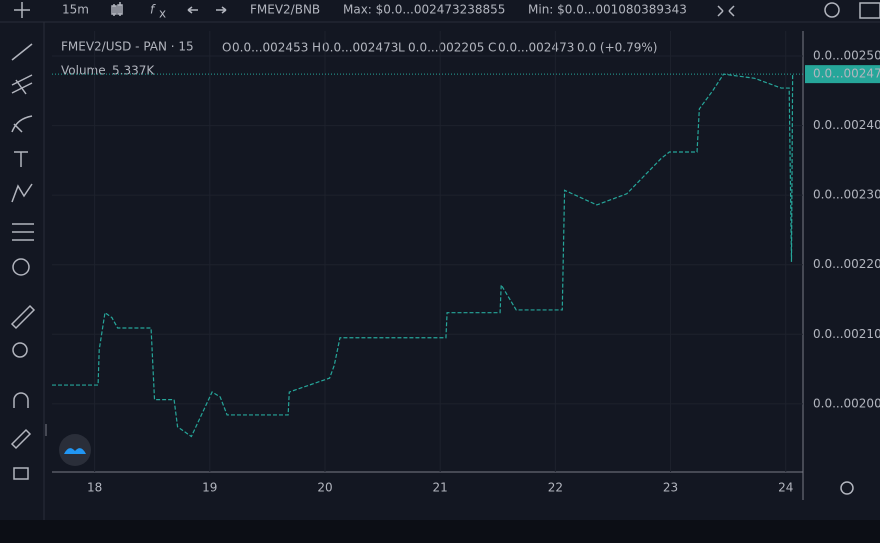 The image size is (880, 543). What do you see at coordinates (117, 9) in the screenshot?
I see `candles-button` at bounding box center [117, 9].